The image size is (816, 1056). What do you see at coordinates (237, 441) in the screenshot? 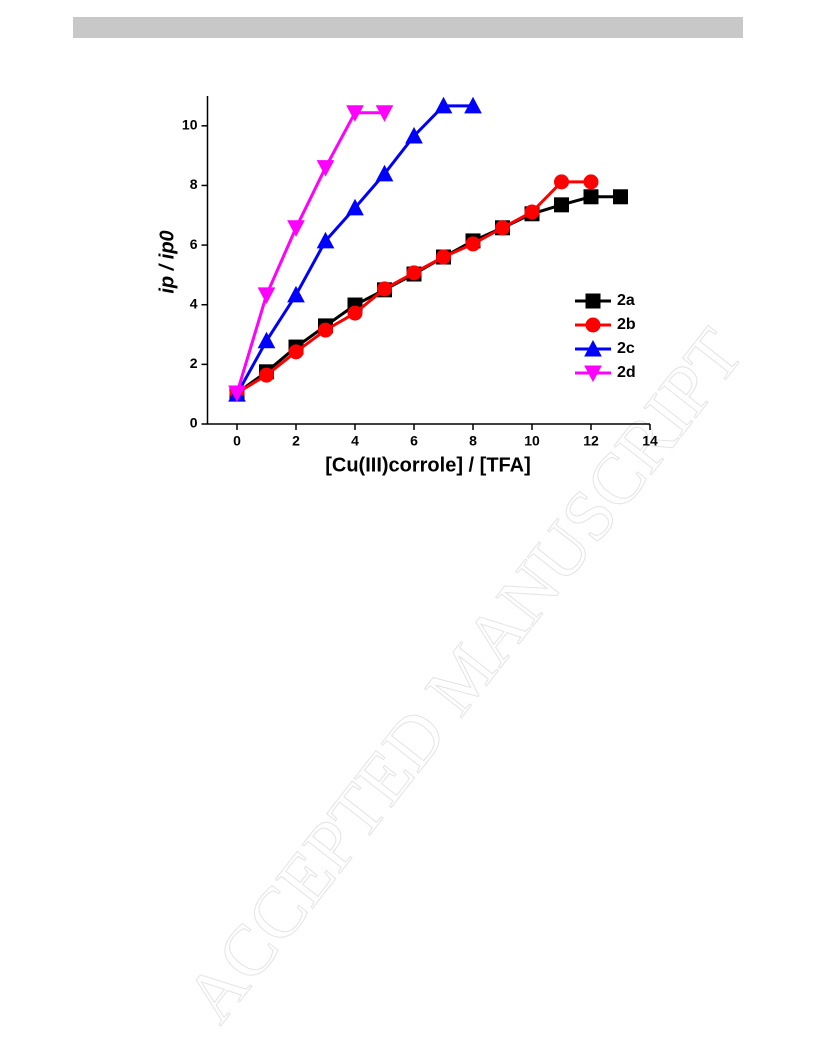
I see `x-tick-label: 0` at bounding box center [237, 441].